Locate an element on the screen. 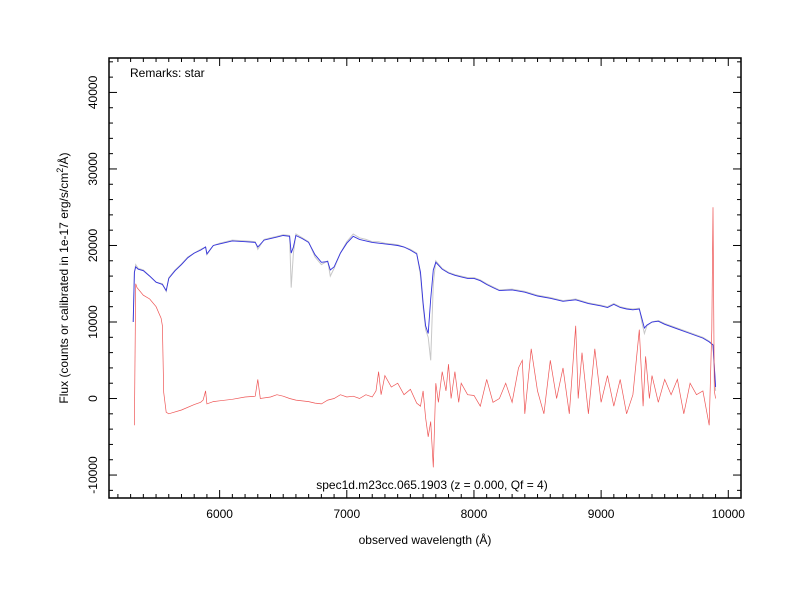 The image size is (800, 600). y-tick-label: -10000 is located at coordinates (93, 475).